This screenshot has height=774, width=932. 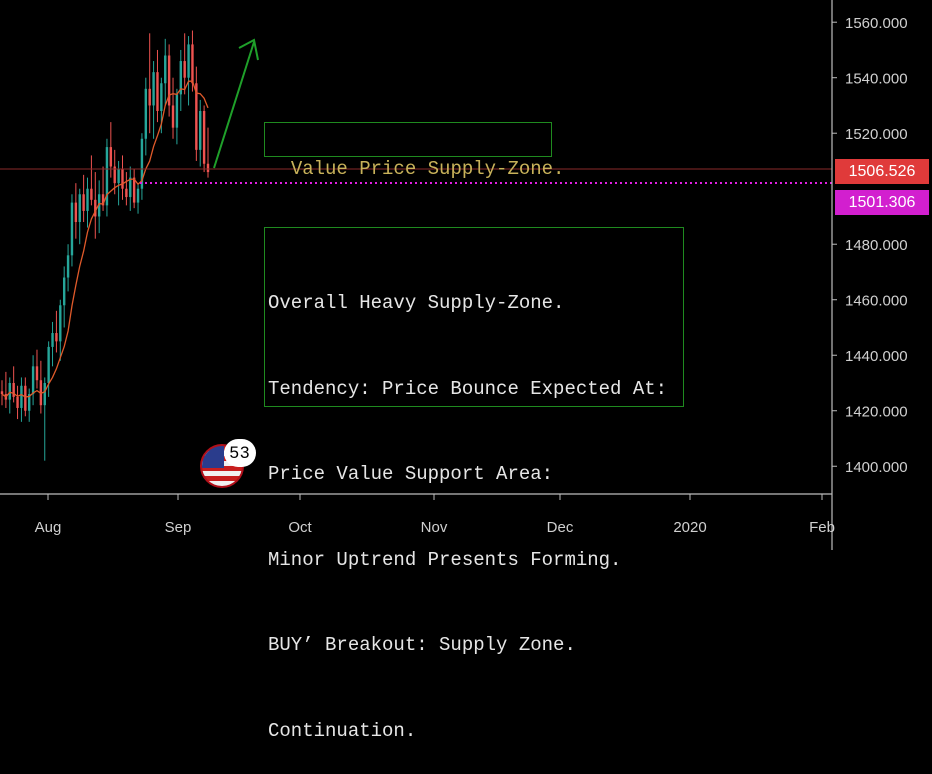 What do you see at coordinates (882, 171) in the screenshot?
I see `last-price-label: 1506.526` at bounding box center [882, 171].